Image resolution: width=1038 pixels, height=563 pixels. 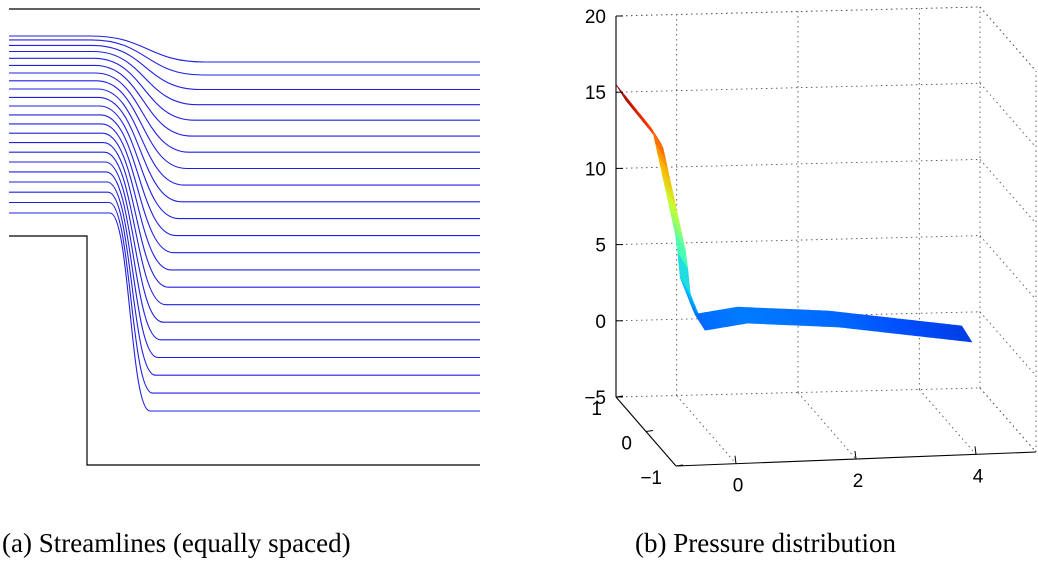 What do you see at coordinates (600, 246) in the screenshot?
I see `z-tick-label: 5` at bounding box center [600, 246].